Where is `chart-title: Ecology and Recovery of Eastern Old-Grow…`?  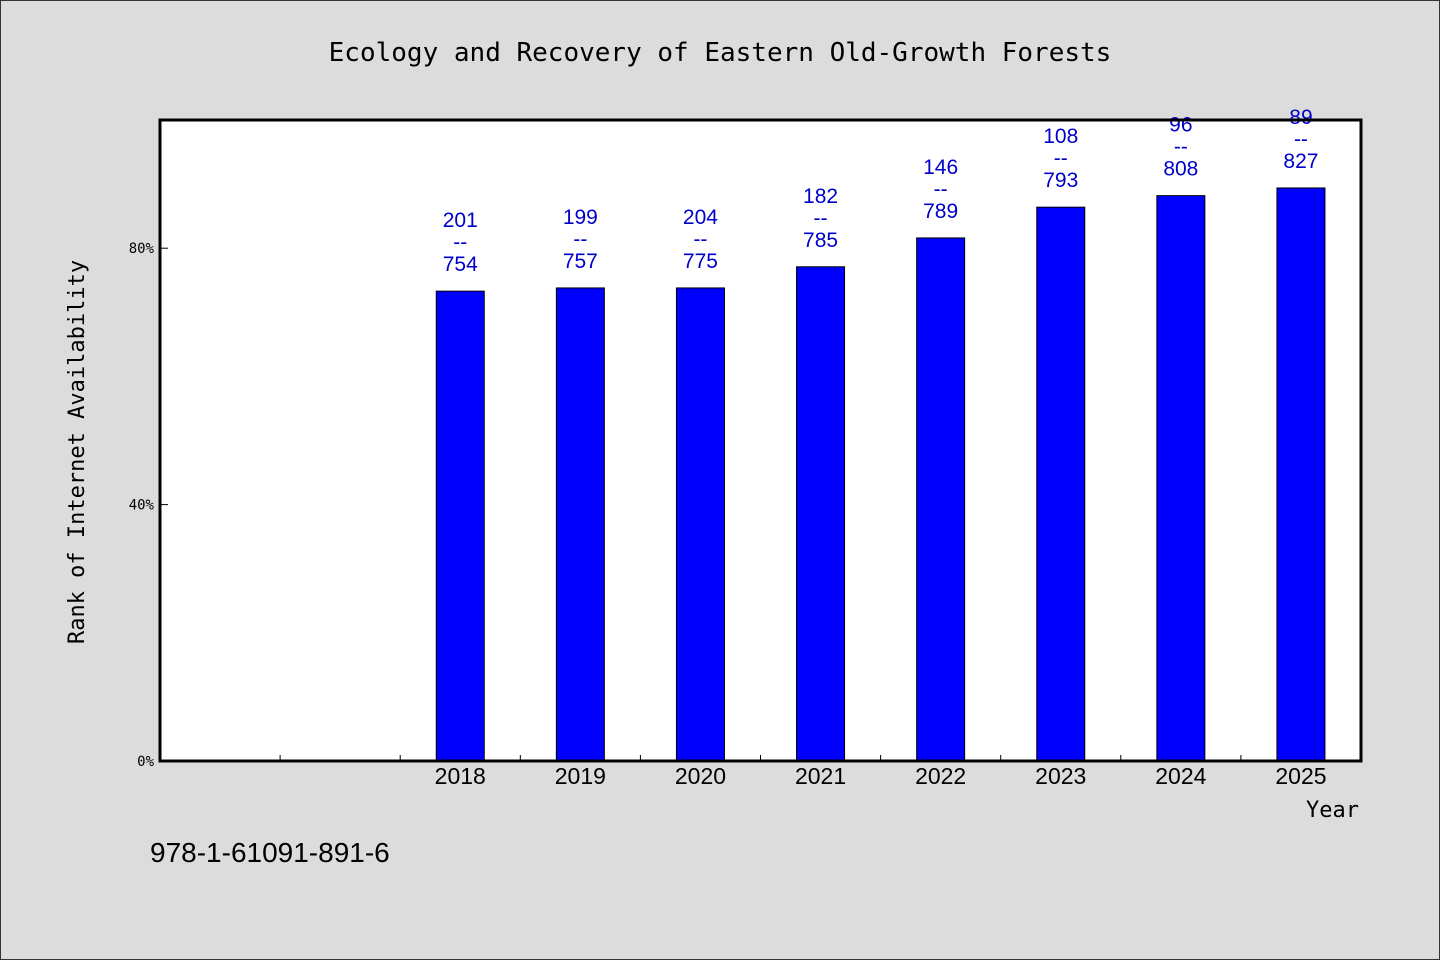 chart-title: Ecology and Recovery of Eastern Old-Grow… is located at coordinates (720, 53).